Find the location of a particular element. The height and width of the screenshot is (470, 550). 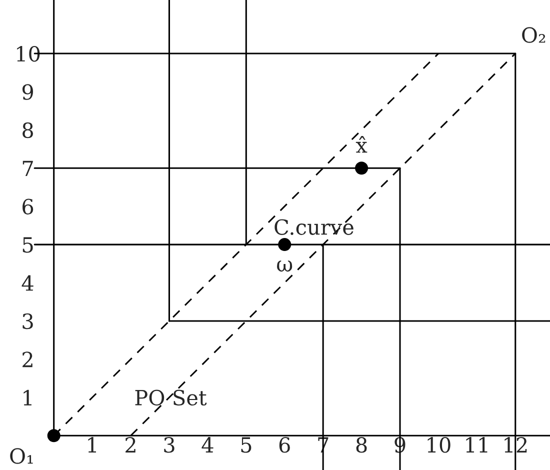

y-tick-label: 3 is located at coordinates (27, 321).